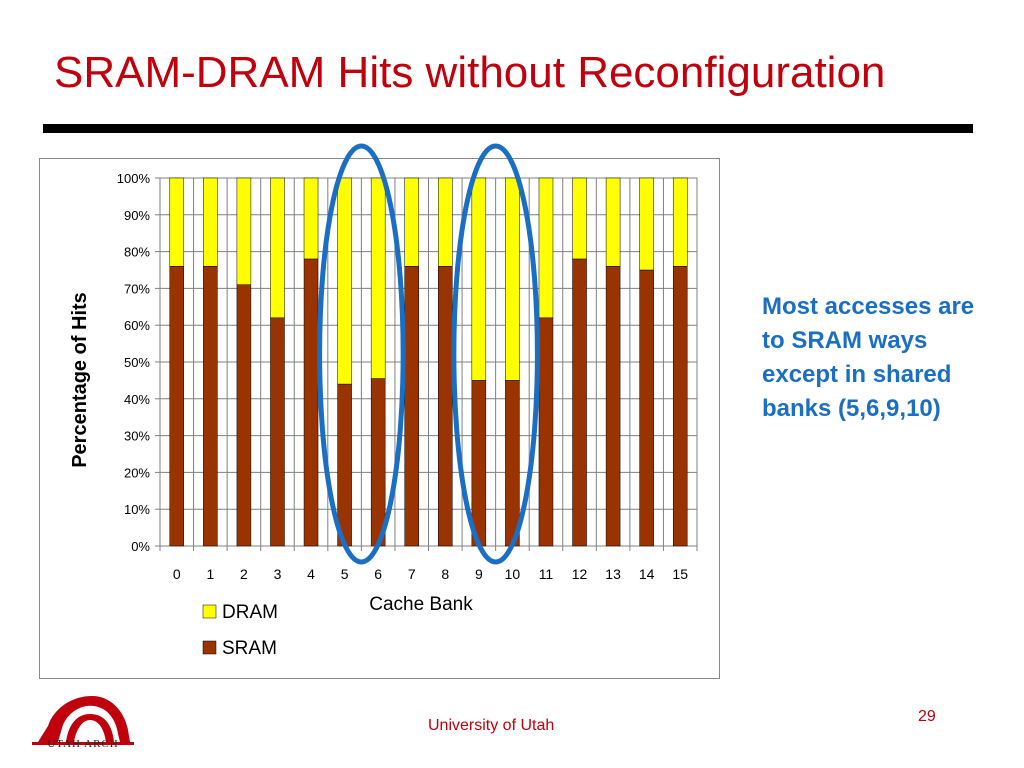  I want to click on legend-label-dram: DRAM, so click(250, 612).